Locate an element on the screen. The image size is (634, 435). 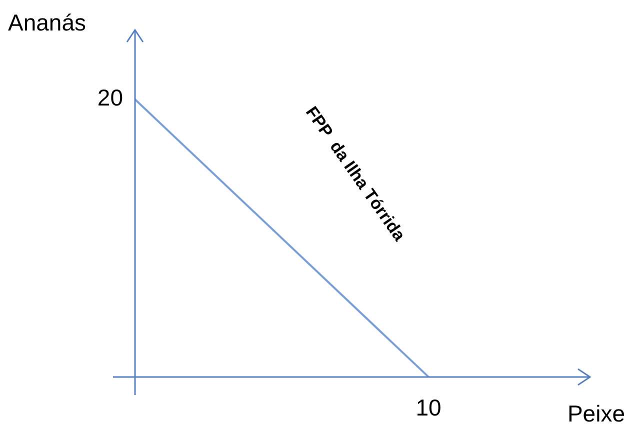
x-axis-title: Peixe is located at coordinates (596, 413).